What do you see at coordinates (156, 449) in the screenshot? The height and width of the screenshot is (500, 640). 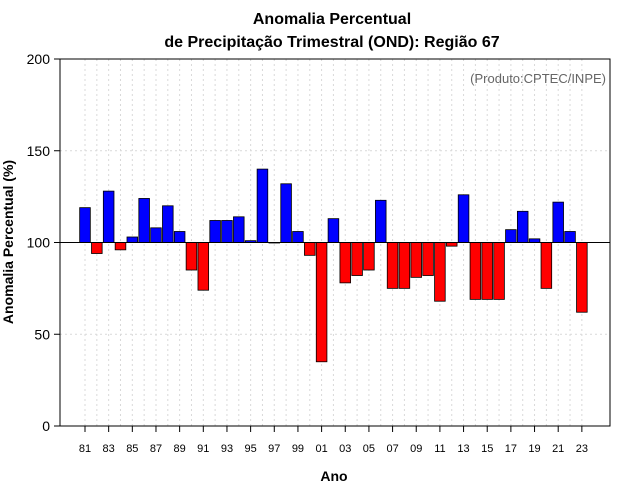 I see `x-tick-label: 87` at bounding box center [156, 449].